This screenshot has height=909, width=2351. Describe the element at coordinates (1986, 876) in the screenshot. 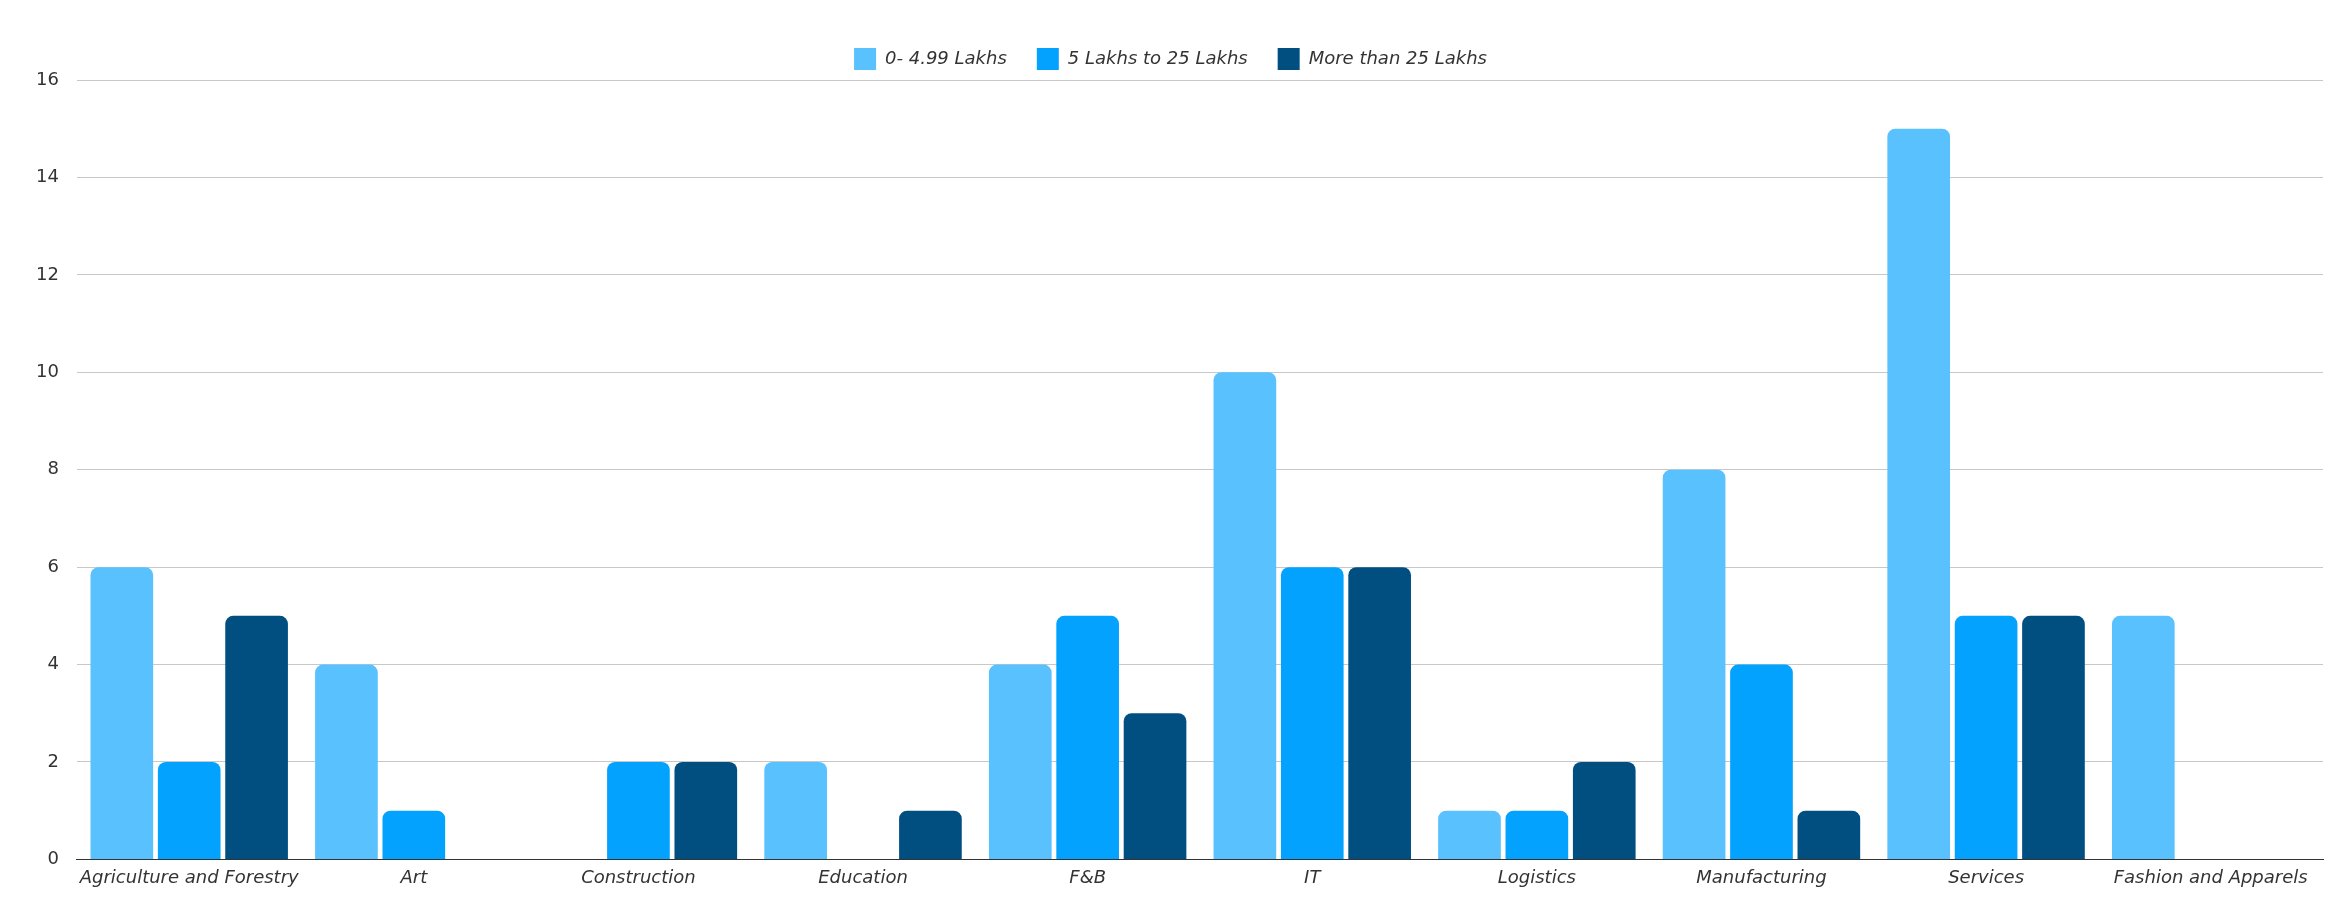

I see `x-tick-label: Services` at that location.